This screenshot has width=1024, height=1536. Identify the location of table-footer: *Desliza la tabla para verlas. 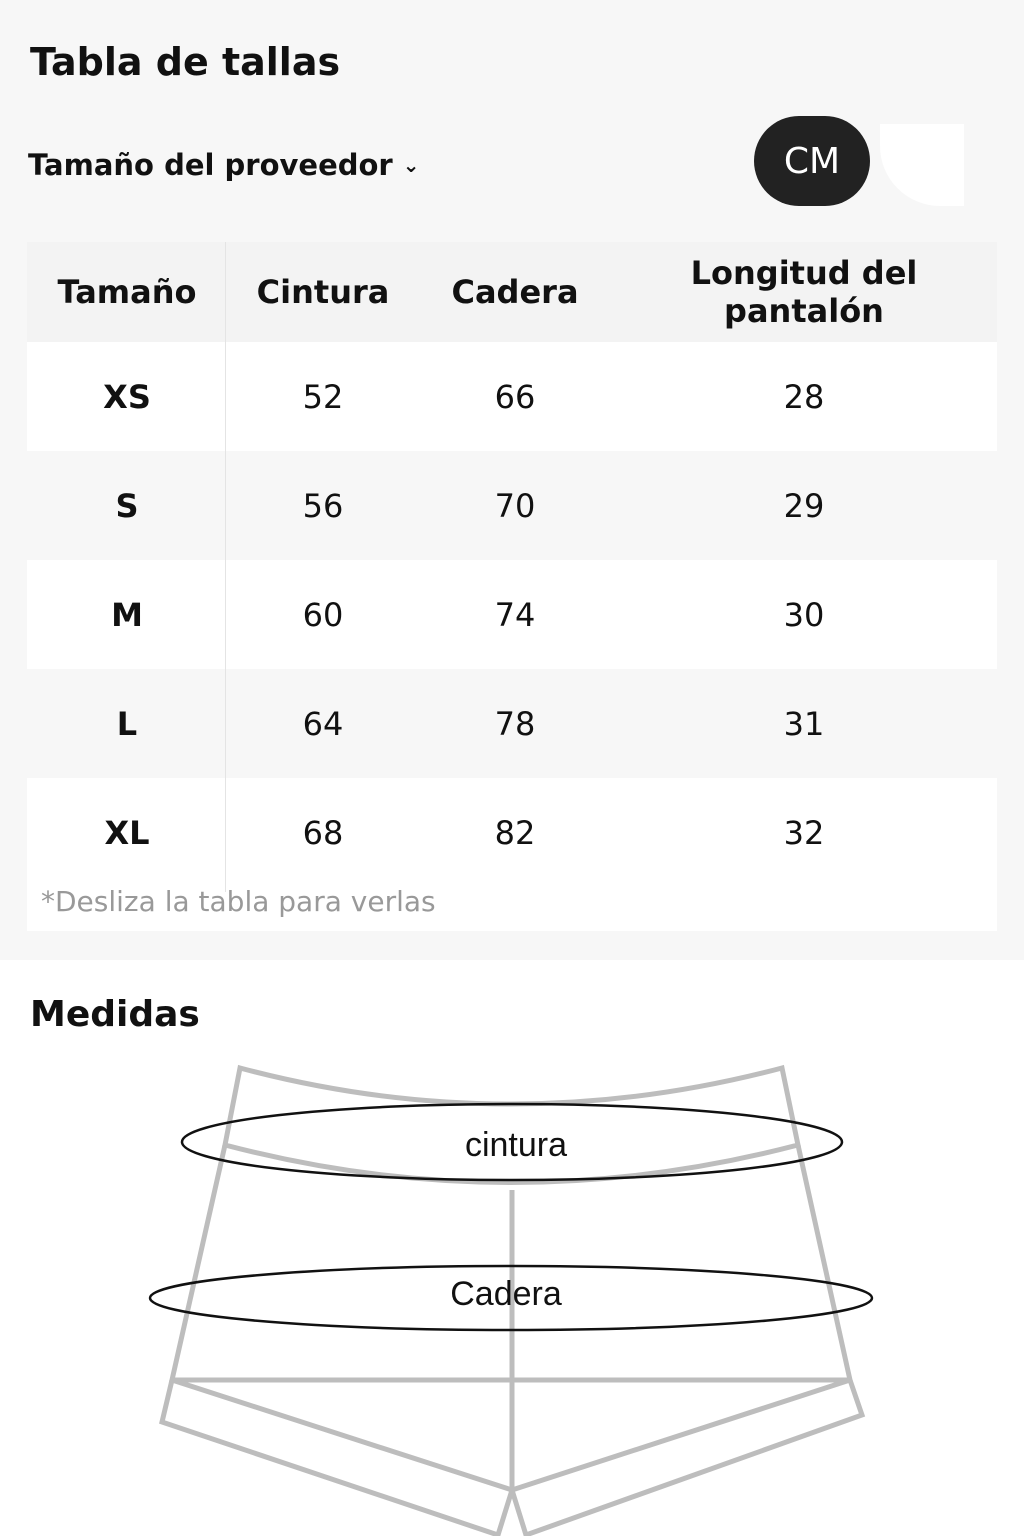
(512, 908).